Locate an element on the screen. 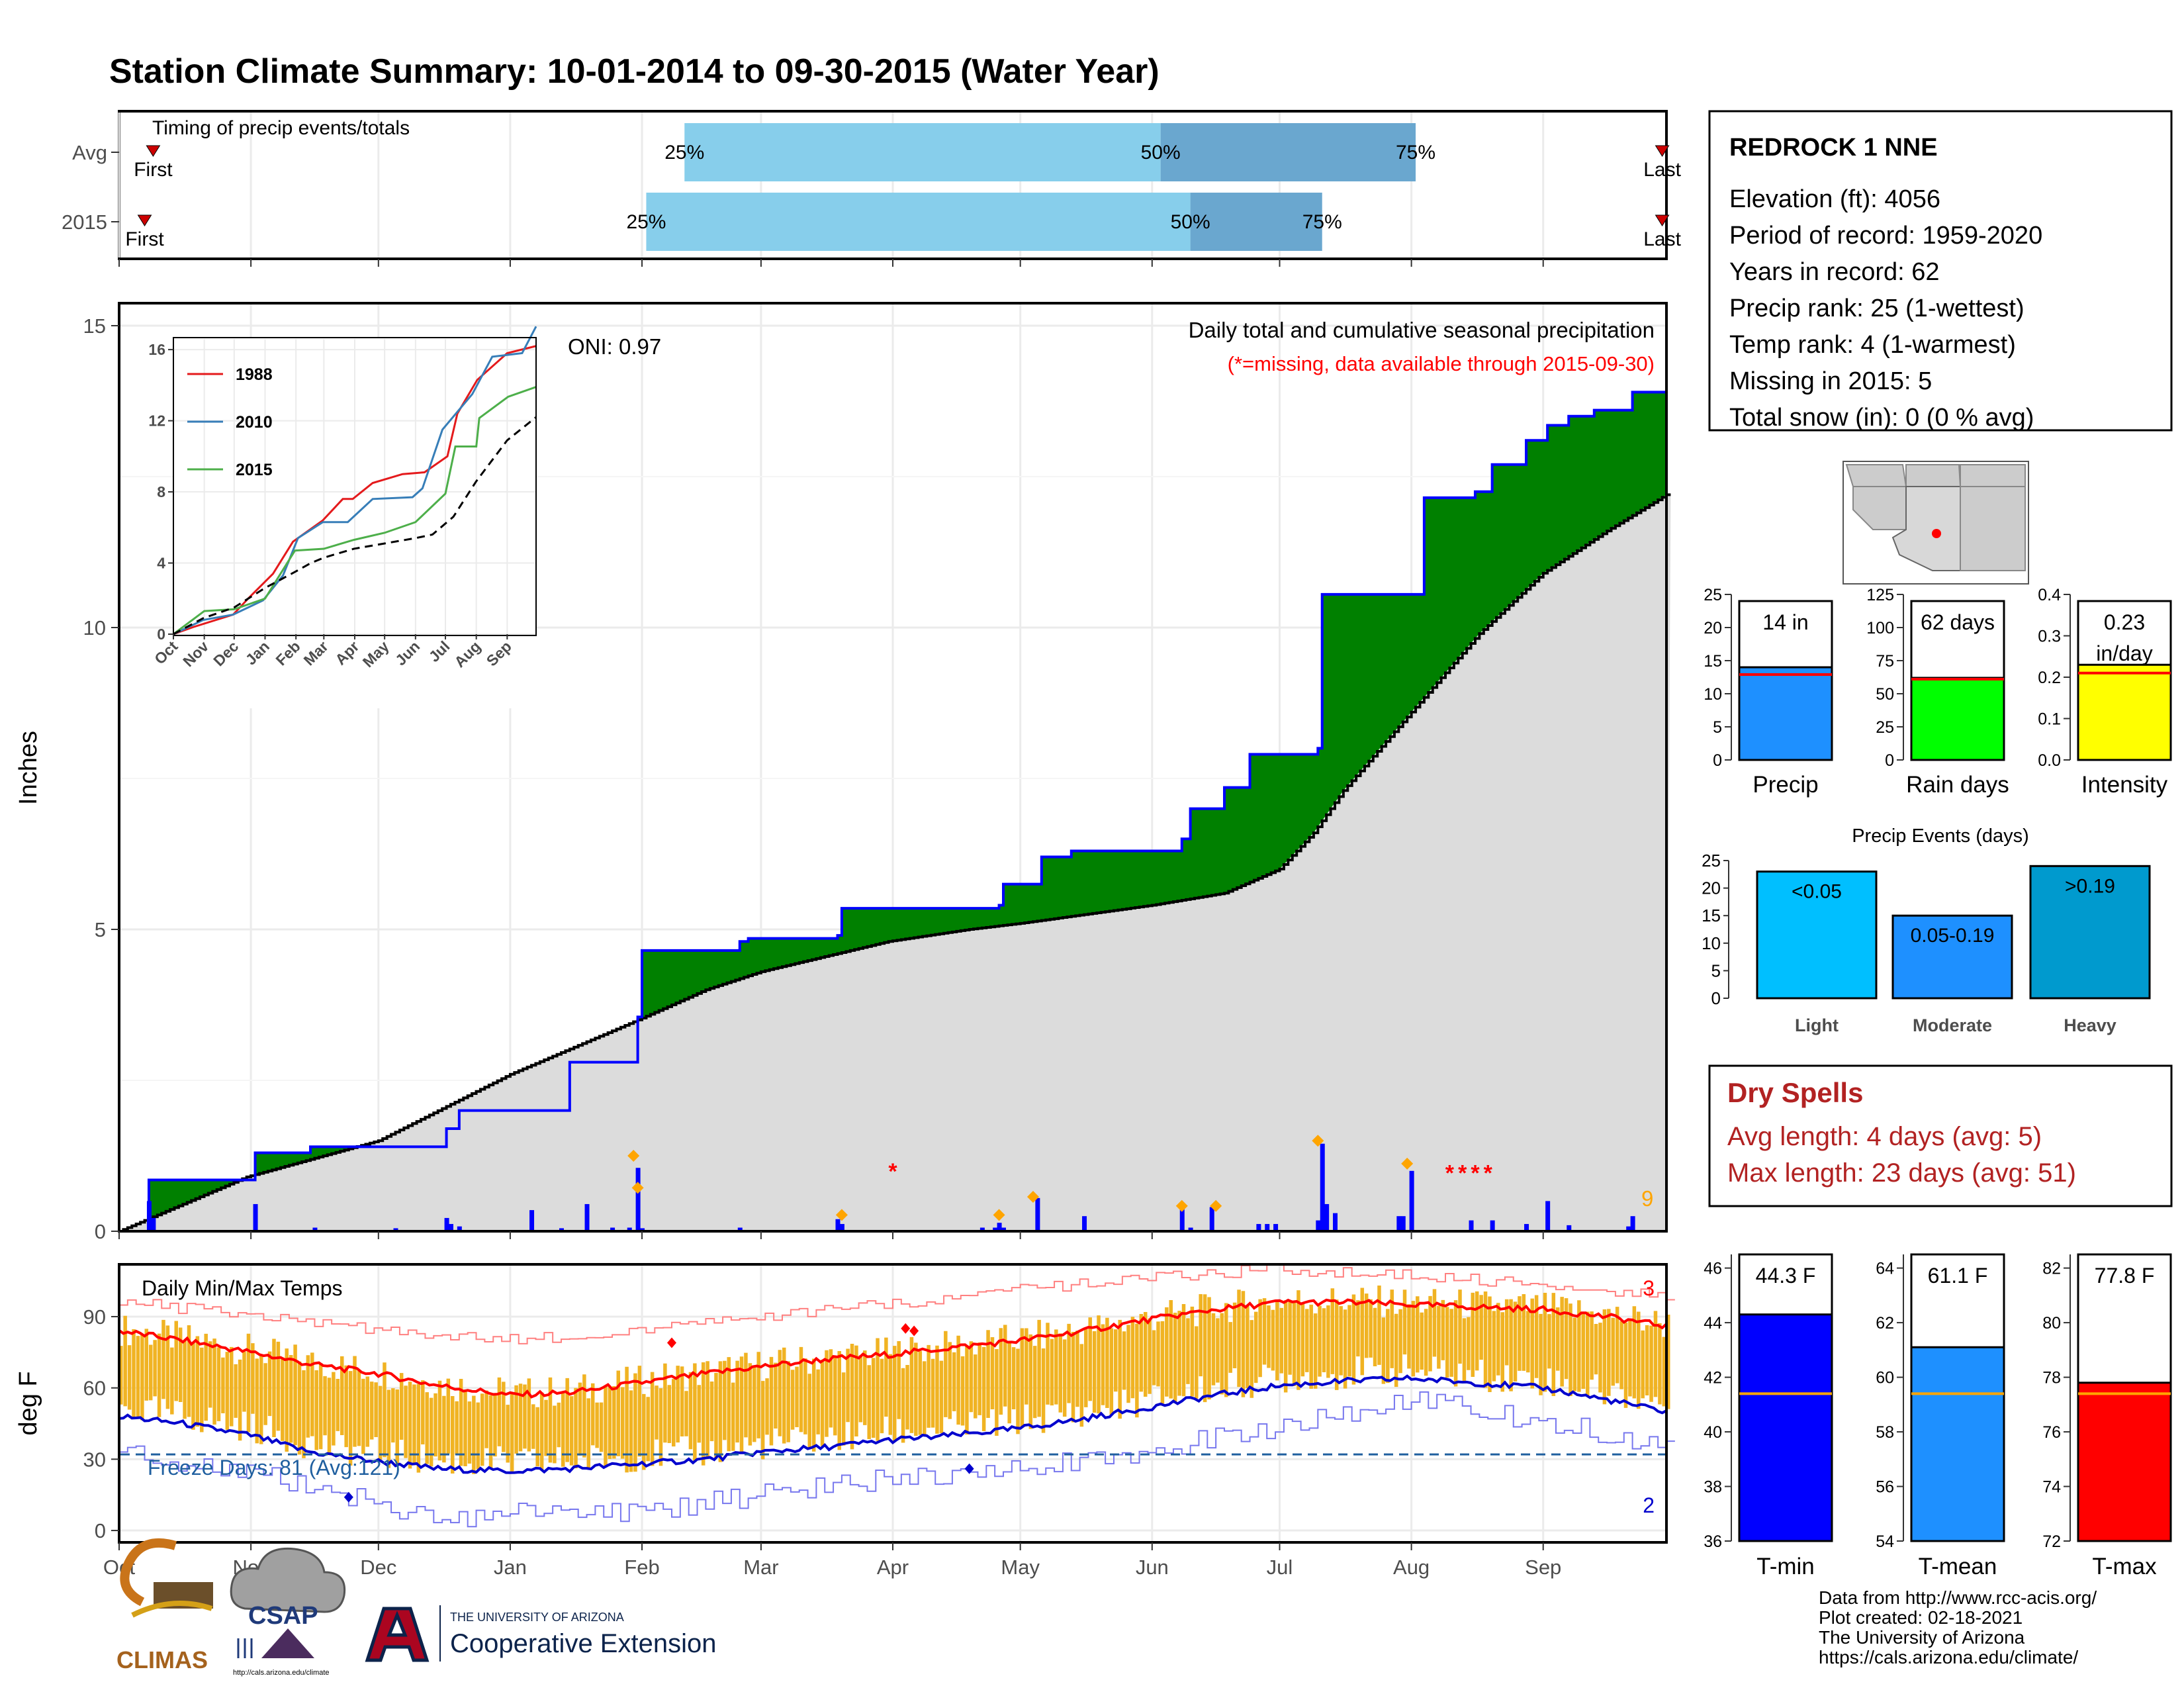 The image size is (2184, 1688). record-low-count: 2 is located at coordinates (1649, 1505).